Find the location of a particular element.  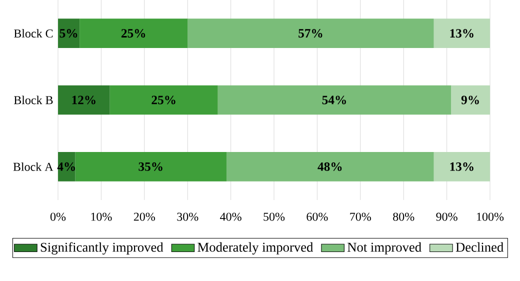

x-tick-label: 10% is located at coordinates (101, 216).